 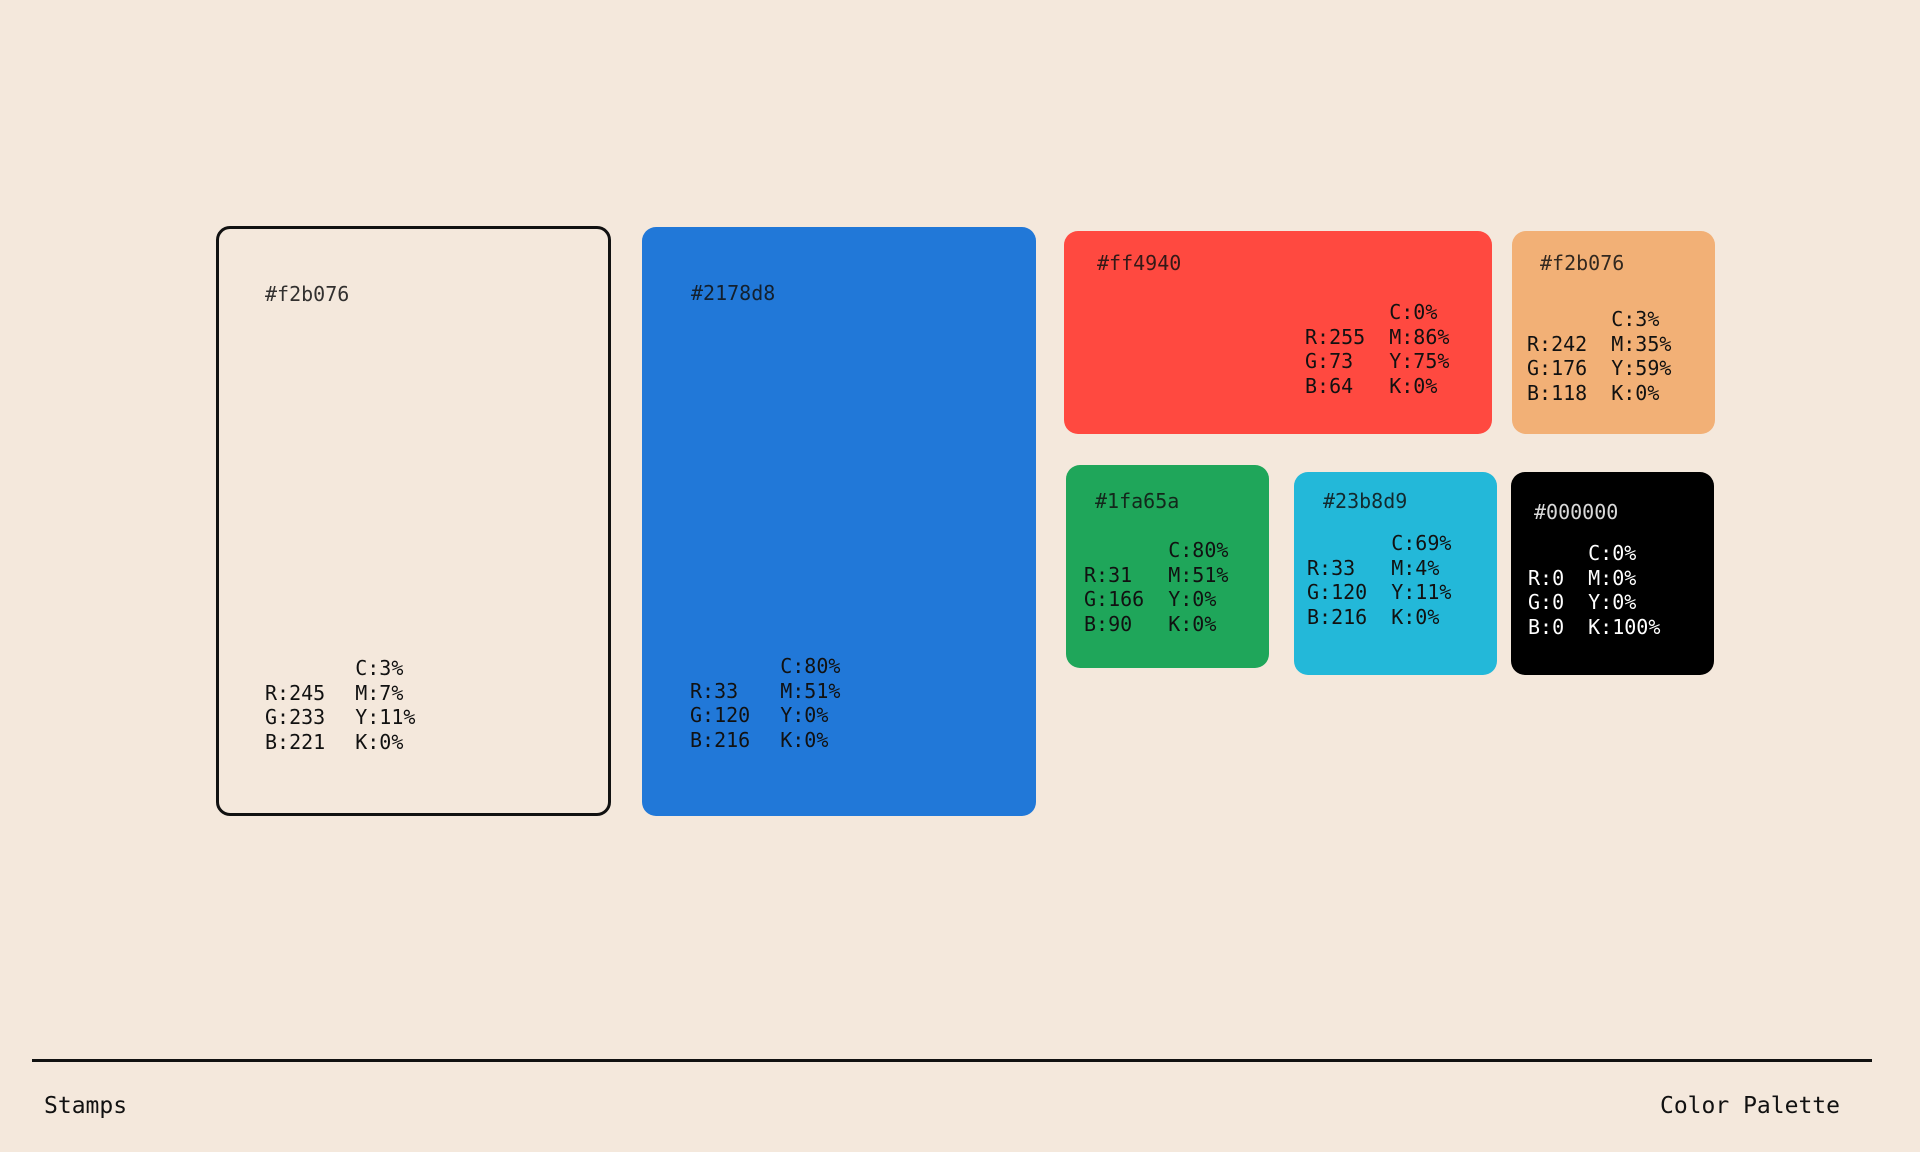 I want to click on swatch-hex-label: #23b8d9, so click(x=1365, y=501).